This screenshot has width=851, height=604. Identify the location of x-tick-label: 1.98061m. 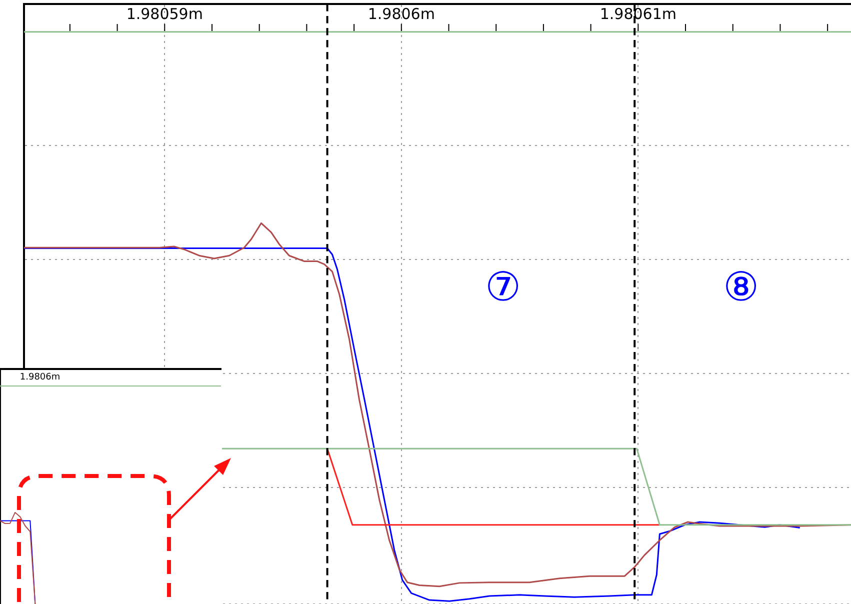
(638, 13).